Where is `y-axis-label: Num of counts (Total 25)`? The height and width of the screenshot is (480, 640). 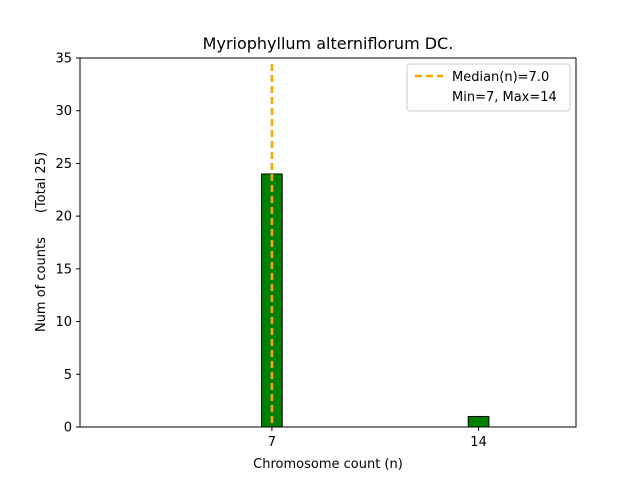
y-axis-label: Num of counts (Total 25) is located at coordinates (41, 242).